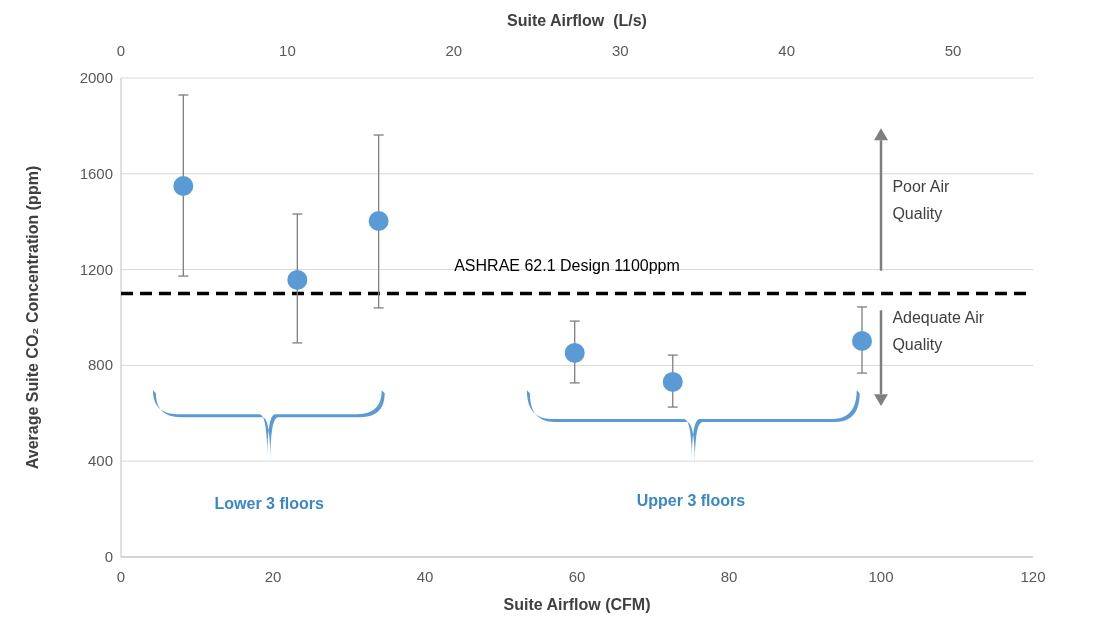 The height and width of the screenshot is (630, 1104). I want to click on y-tick-label: 400, so click(100, 461).